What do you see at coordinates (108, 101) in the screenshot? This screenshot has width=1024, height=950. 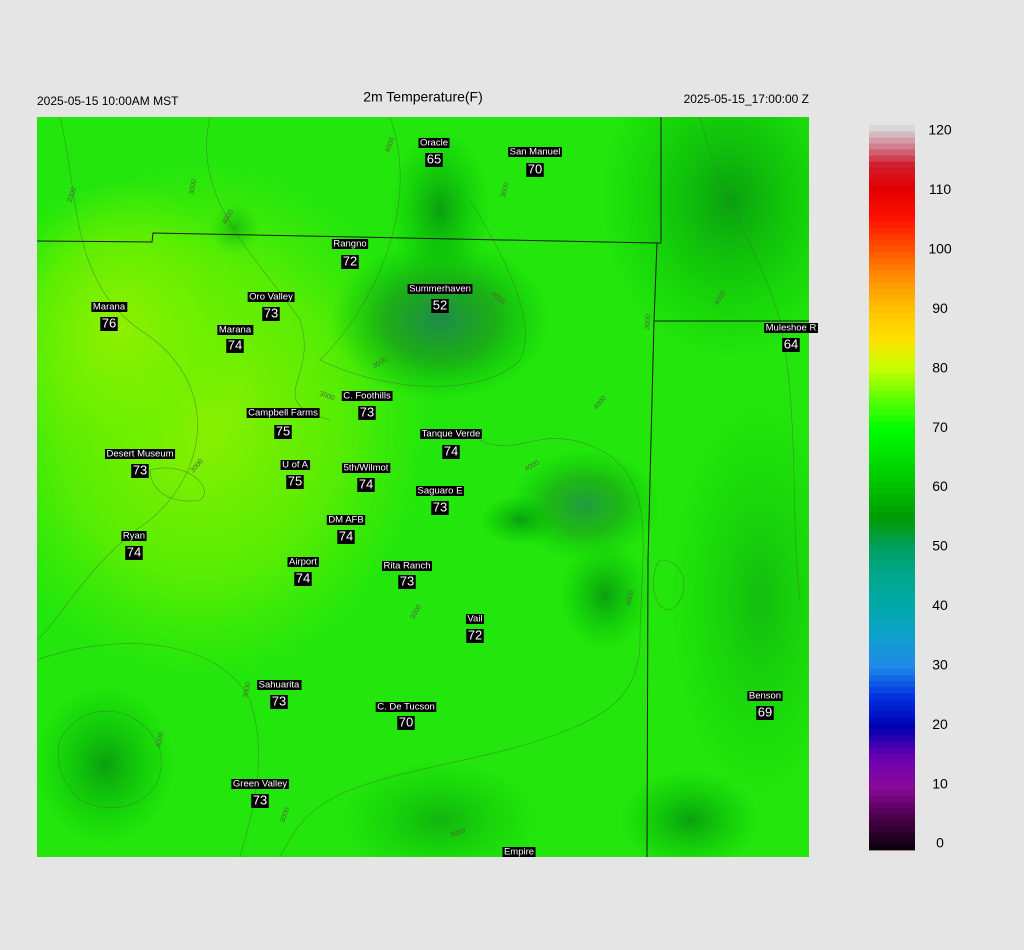 I see `valid-time-local: 2025-05-15 10:00AM MST` at bounding box center [108, 101].